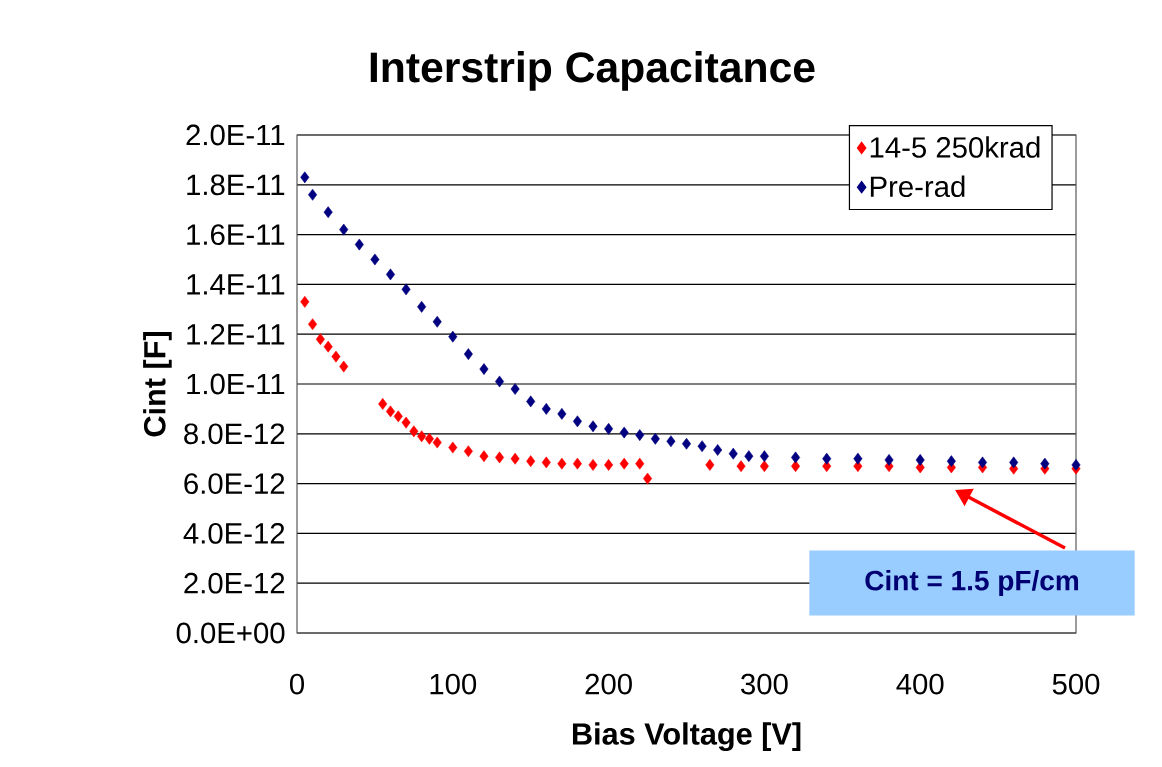  What do you see at coordinates (230, 633) in the screenshot?
I see `y-tick-label: 0.0E+00` at bounding box center [230, 633].